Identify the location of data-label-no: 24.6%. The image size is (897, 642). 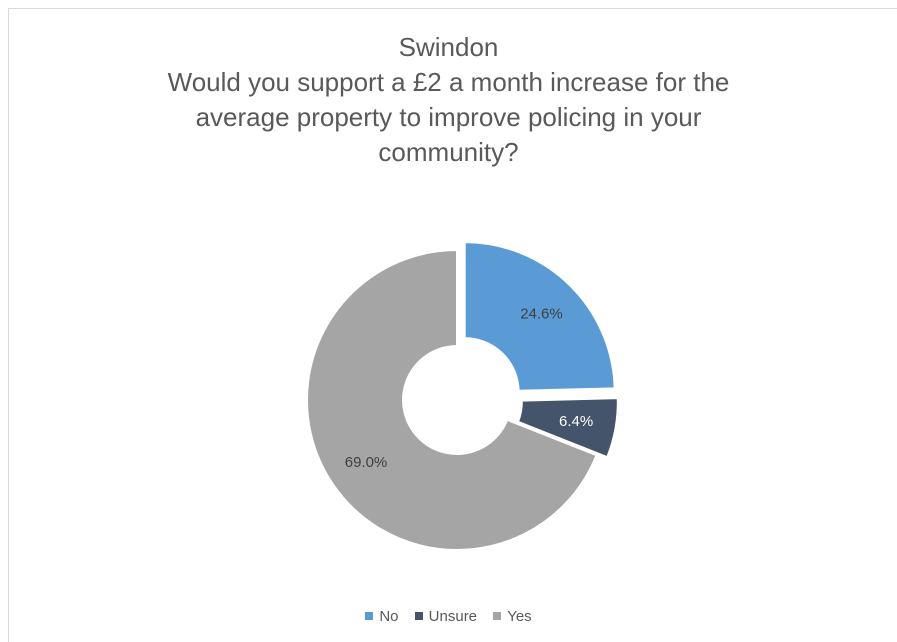
(541, 313).